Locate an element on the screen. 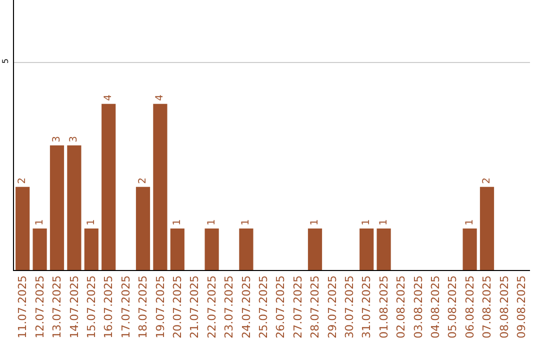 This screenshot has width=540, height=340. x-tick-label: 24.07.2025 is located at coordinates (246, 306).